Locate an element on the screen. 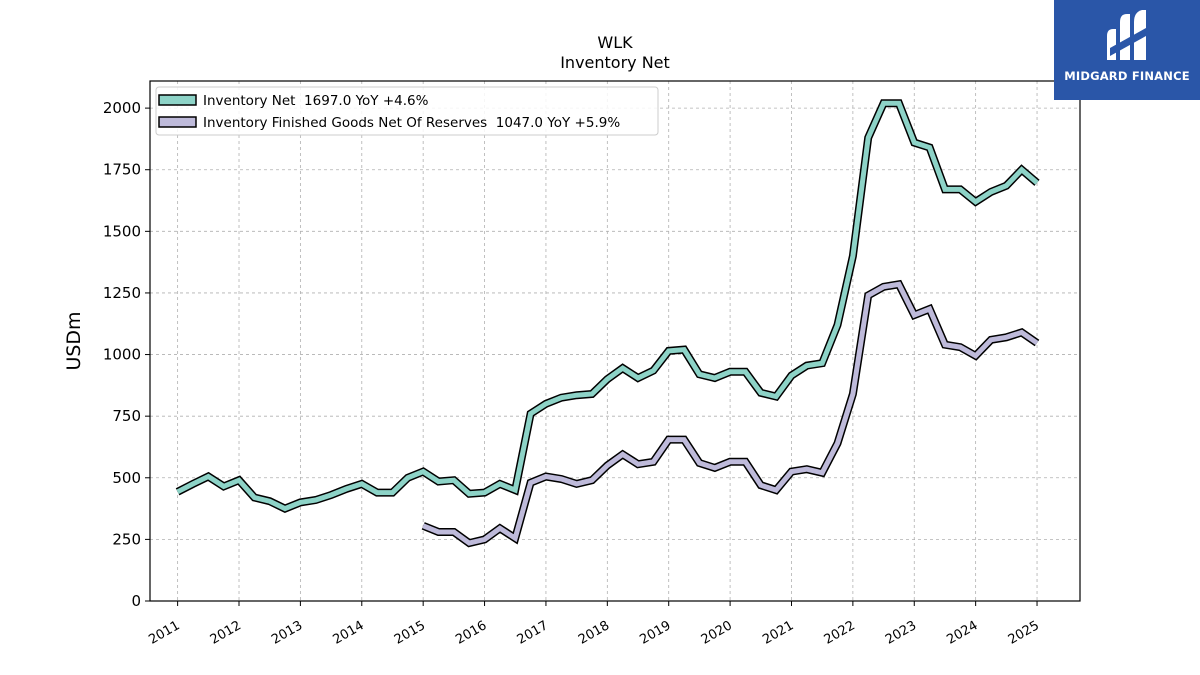  brand-logo: MIDGARD FINANCE is located at coordinates (1127, 50).